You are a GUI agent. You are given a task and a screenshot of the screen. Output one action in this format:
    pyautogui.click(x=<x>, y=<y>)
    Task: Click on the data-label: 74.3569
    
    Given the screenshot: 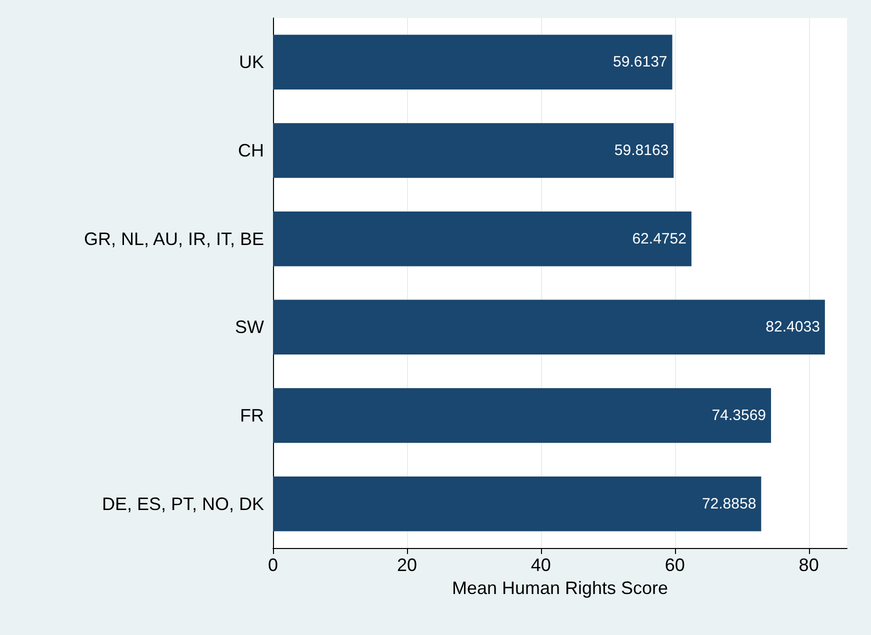 What is the action you would take?
    pyautogui.click(x=739, y=415)
    